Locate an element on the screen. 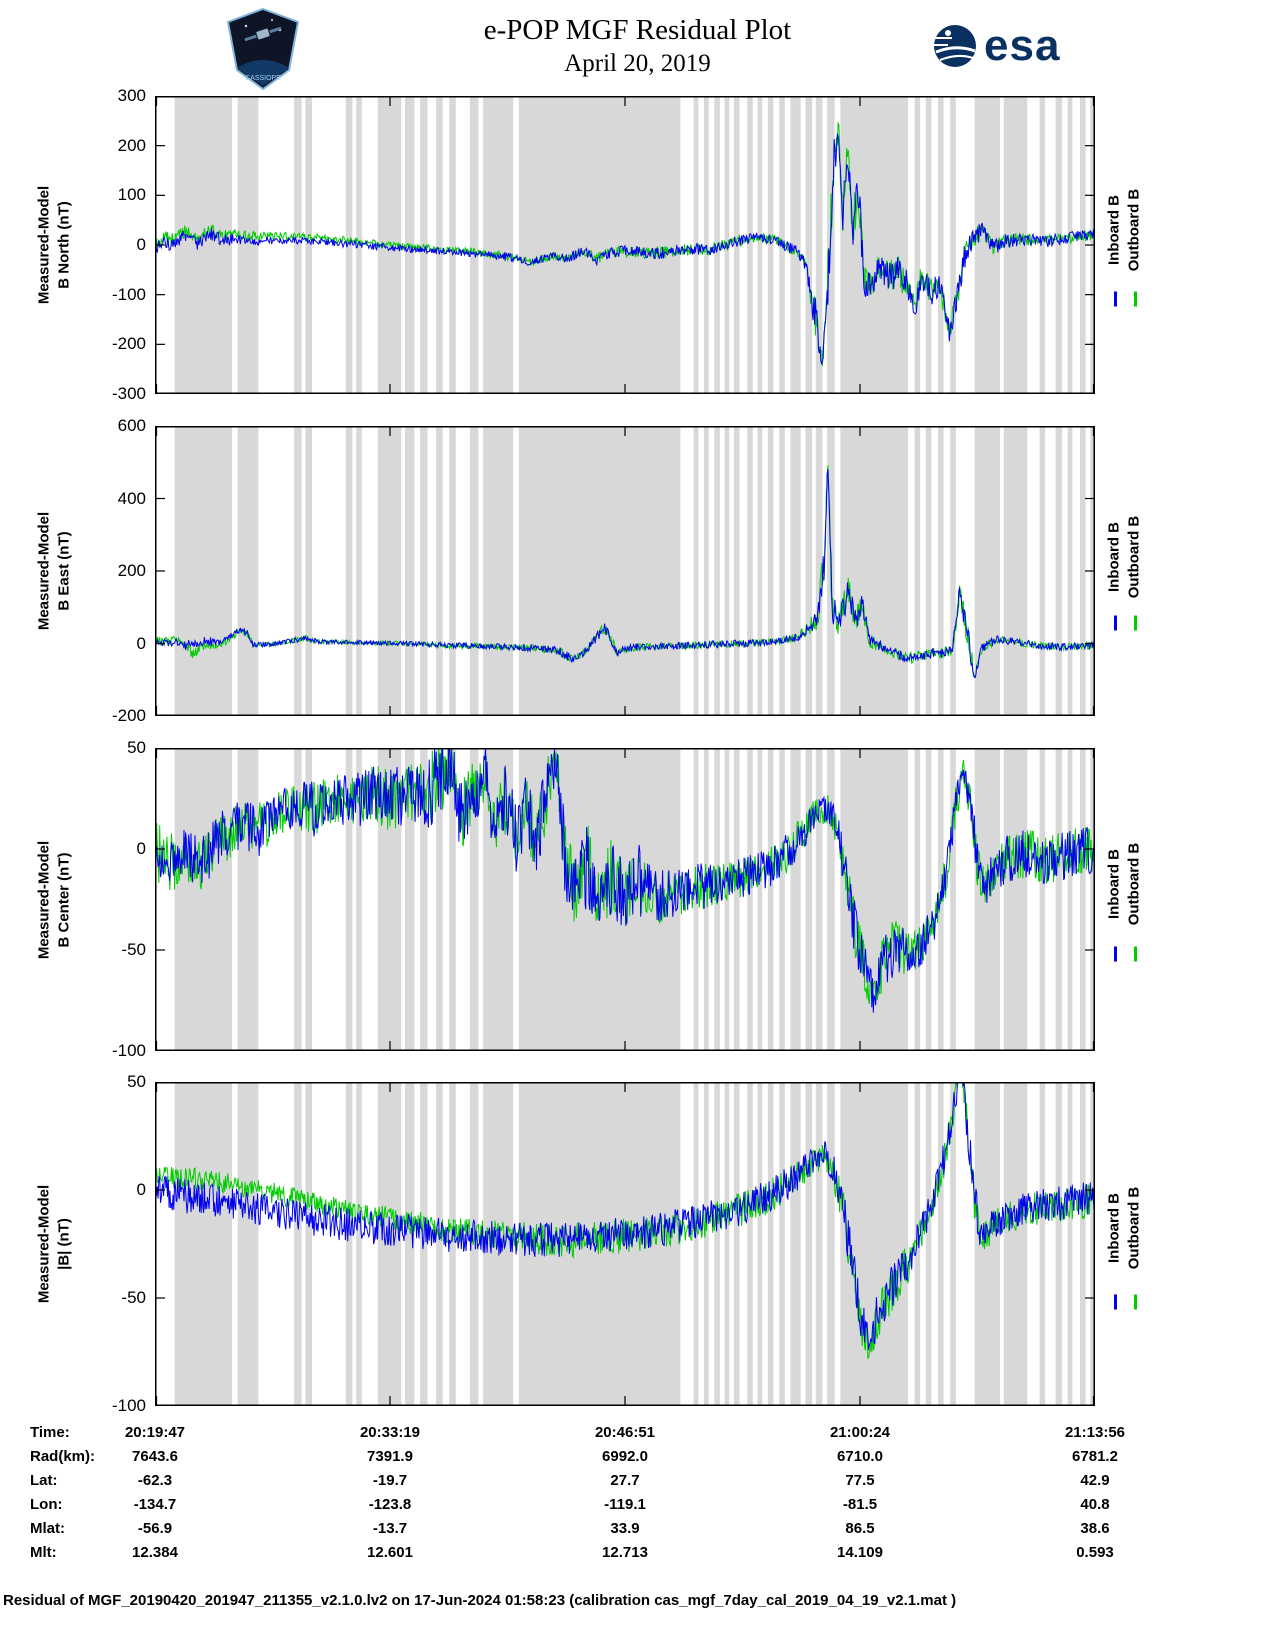 This screenshot has width=1275, height=1650. esa-emblem-icon is located at coordinates (952, 46).